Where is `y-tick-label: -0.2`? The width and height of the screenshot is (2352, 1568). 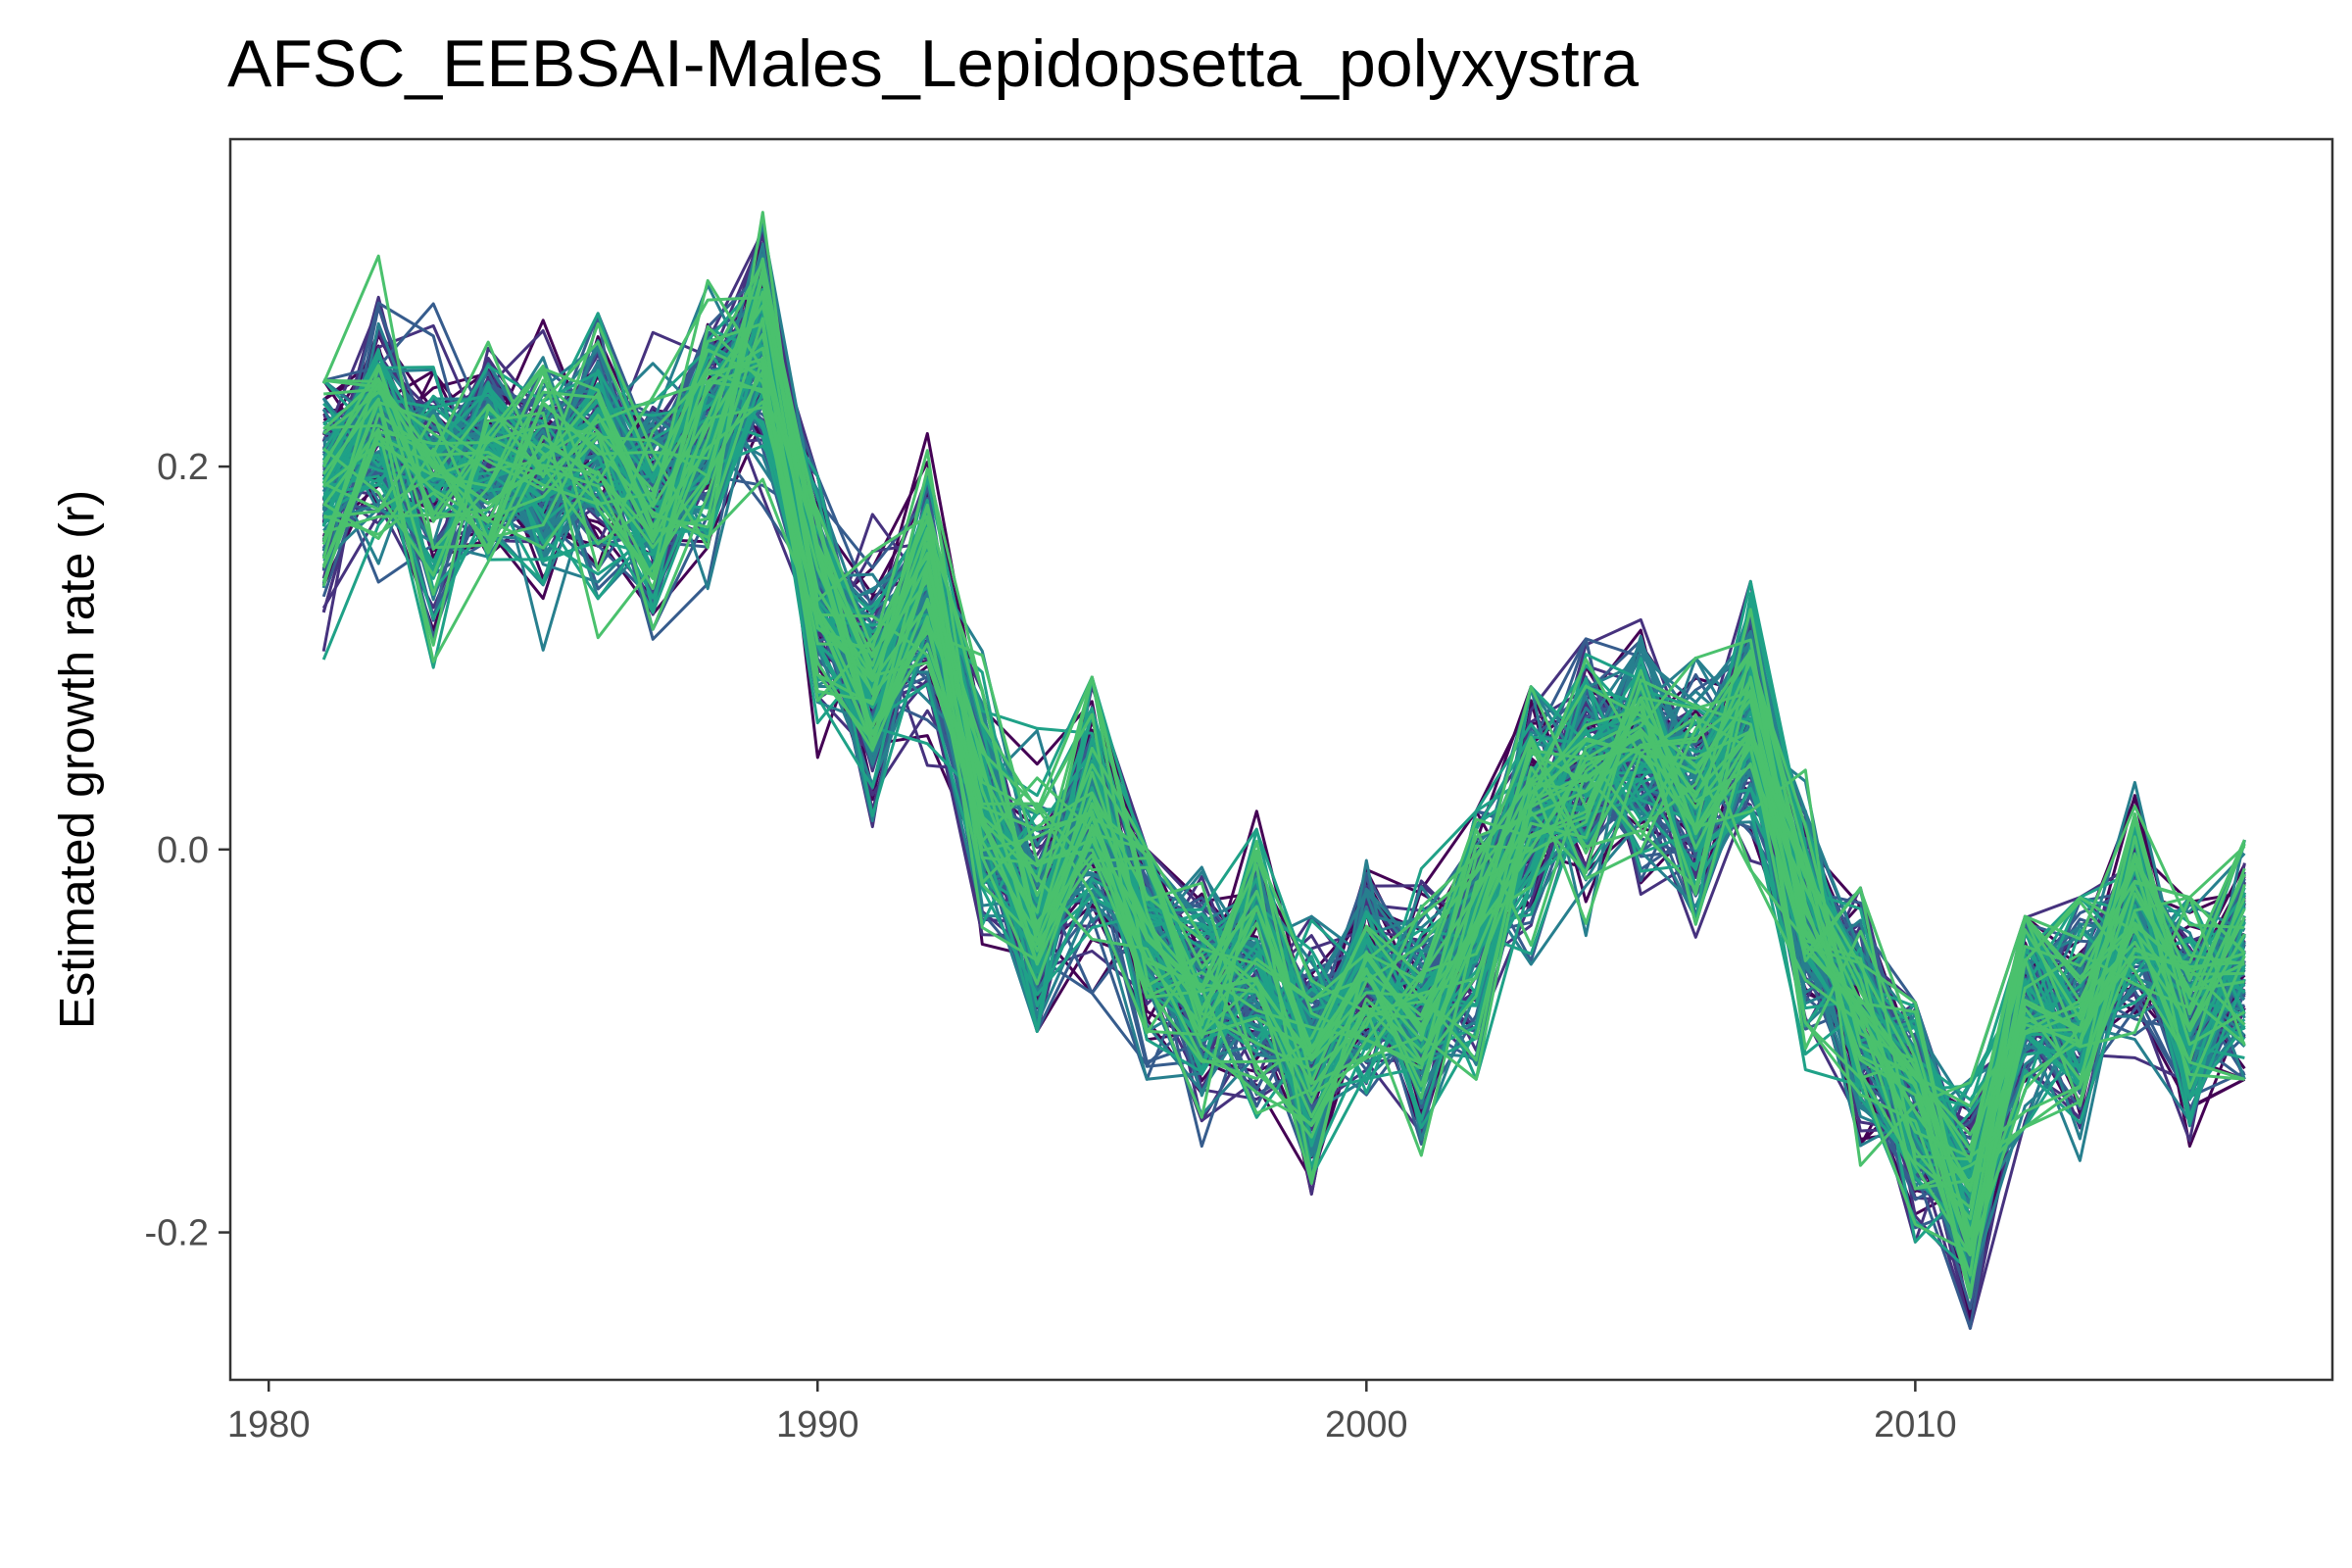 y-tick-label: -0.2 is located at coordinates (177, 1233).